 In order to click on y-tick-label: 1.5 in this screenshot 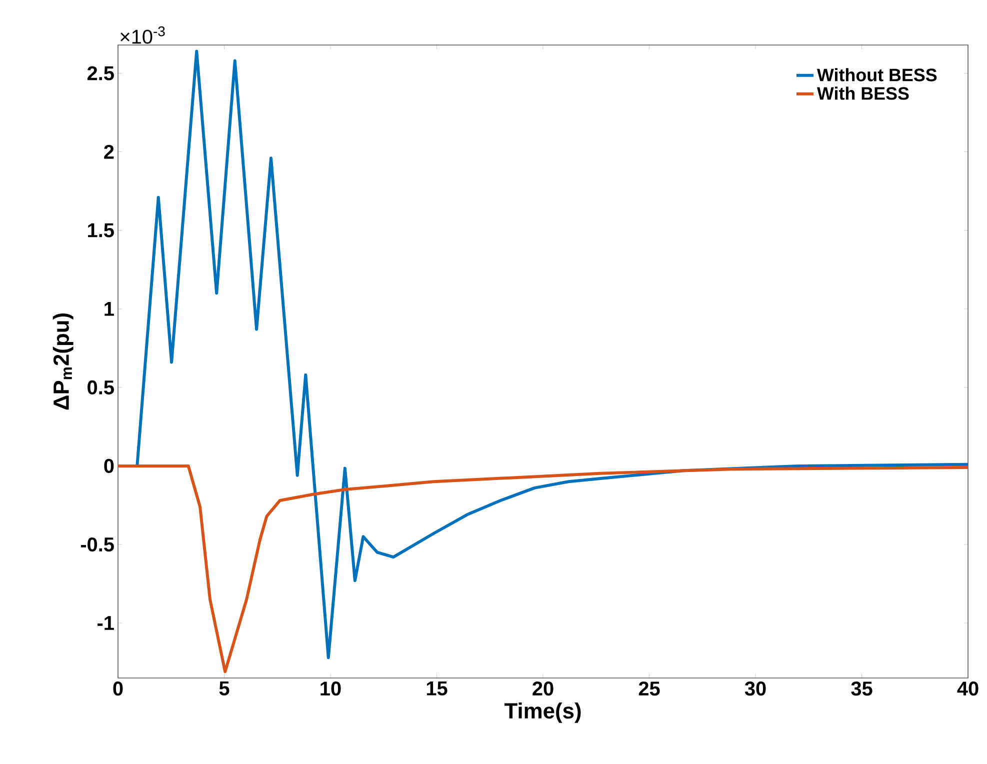, I will do `click(101, 230)`.